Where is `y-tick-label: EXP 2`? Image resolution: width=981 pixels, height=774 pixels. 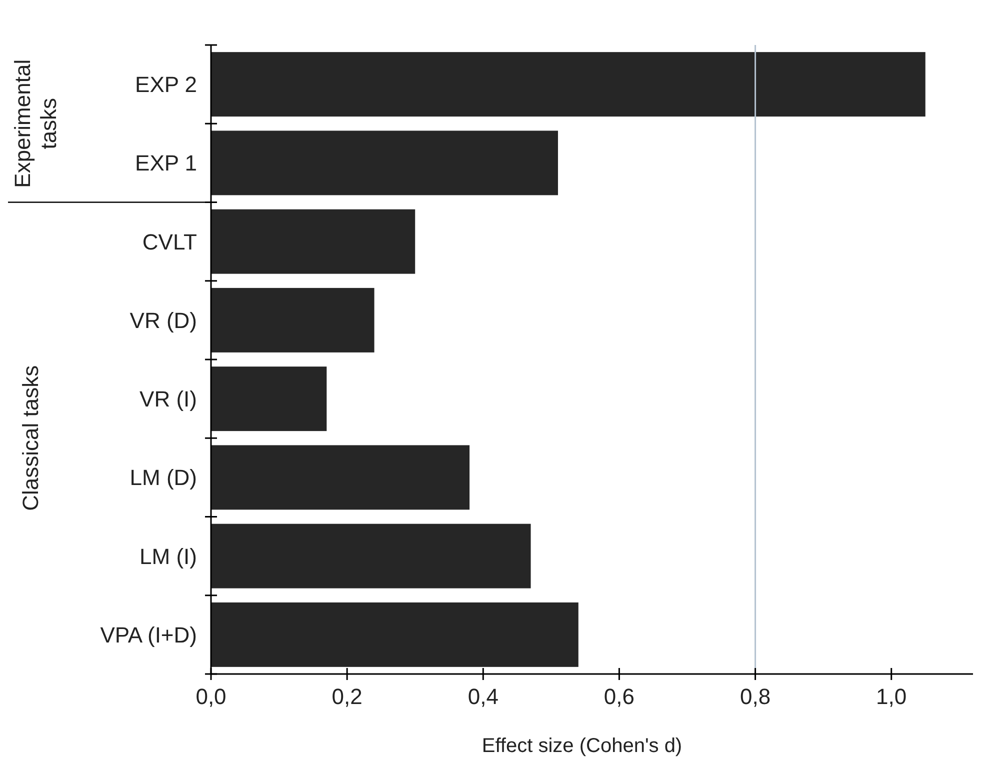 y-tick-label: EXP 2 is located at coordinates (166, 85).